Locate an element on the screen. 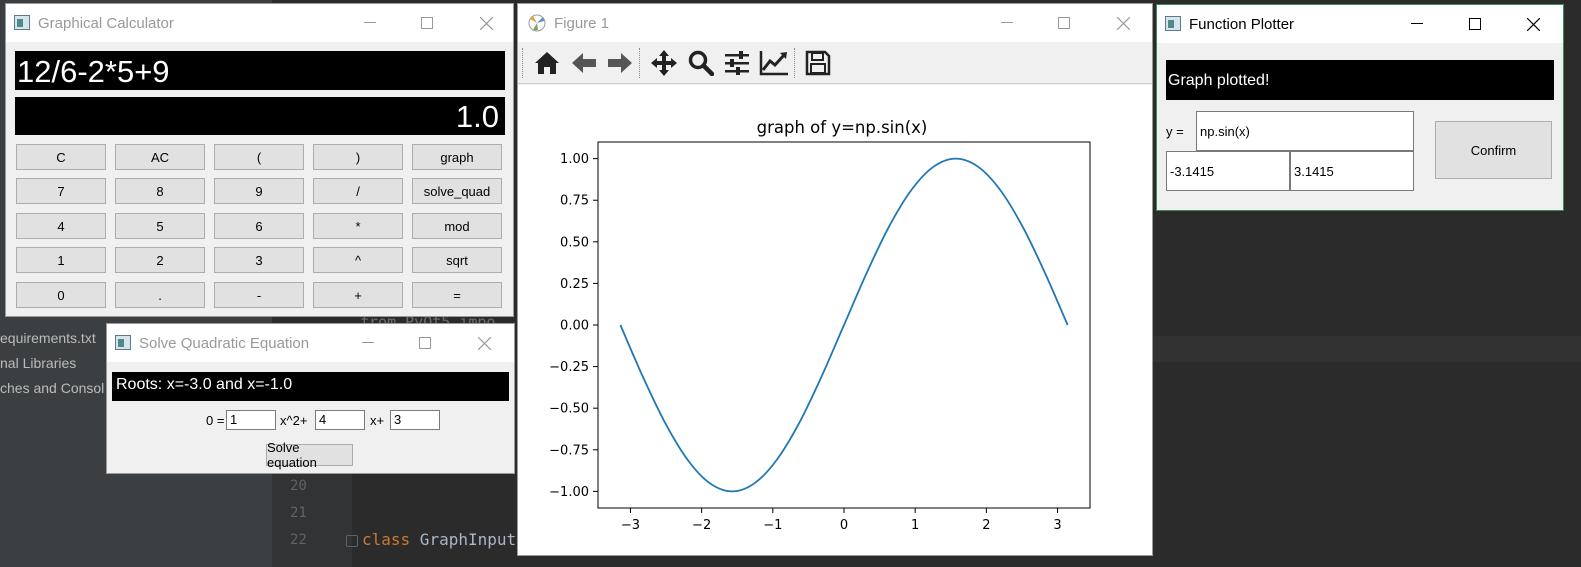  x-squared-label: x^2+ is located at coordinates (294, 420).